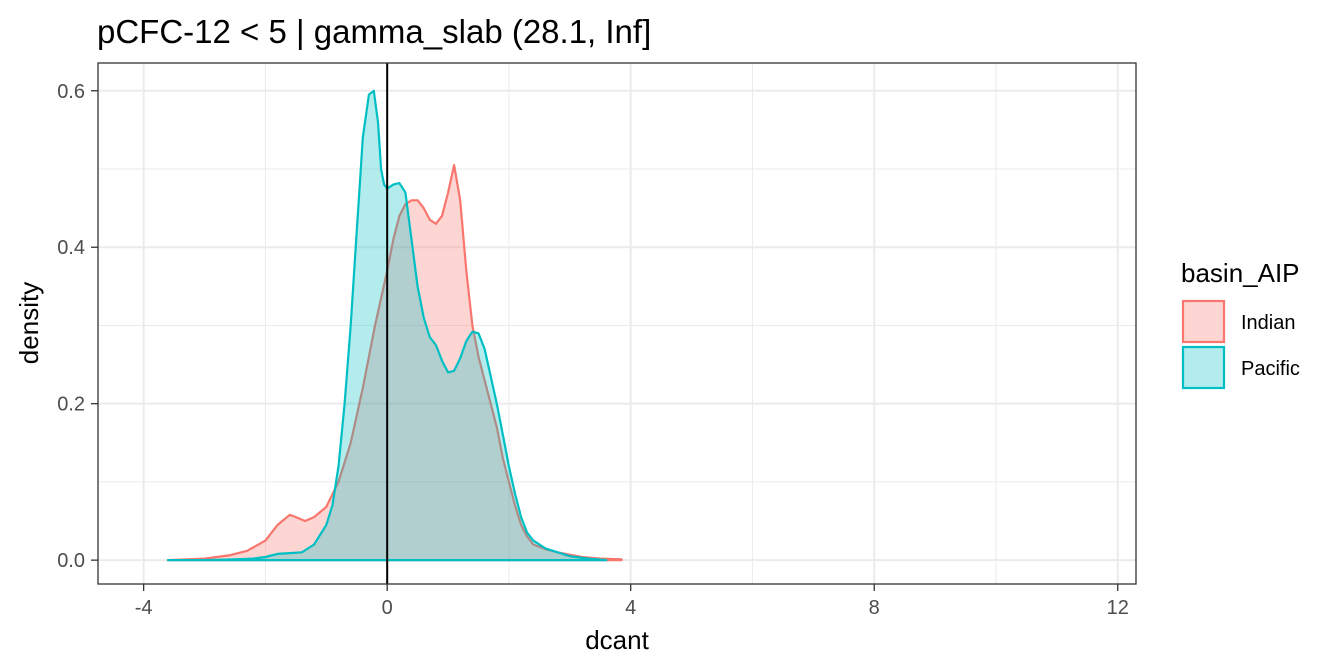 This screenshot has height=672, width=1344. I want to click on x-tick-label: 12, so click(1118, 608).